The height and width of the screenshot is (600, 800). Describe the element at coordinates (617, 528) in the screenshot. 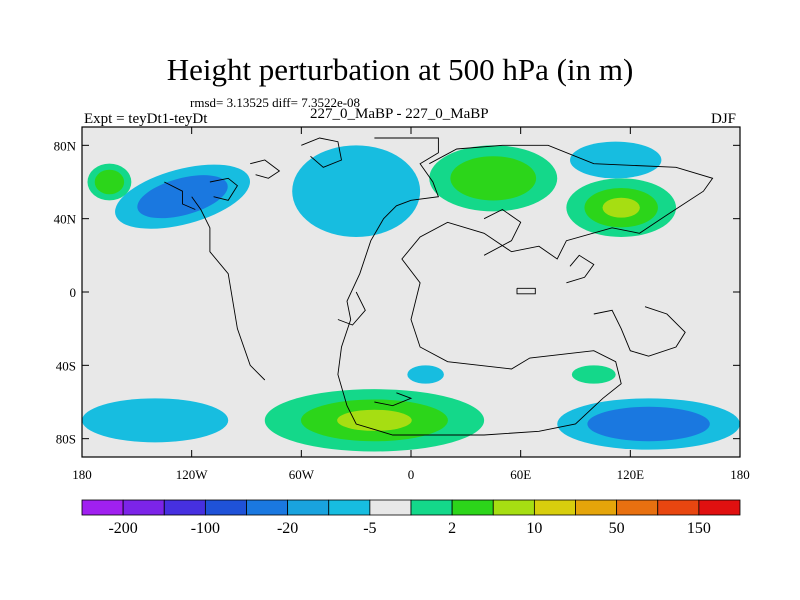

I see `colorbar-label-6: 50` at that location.